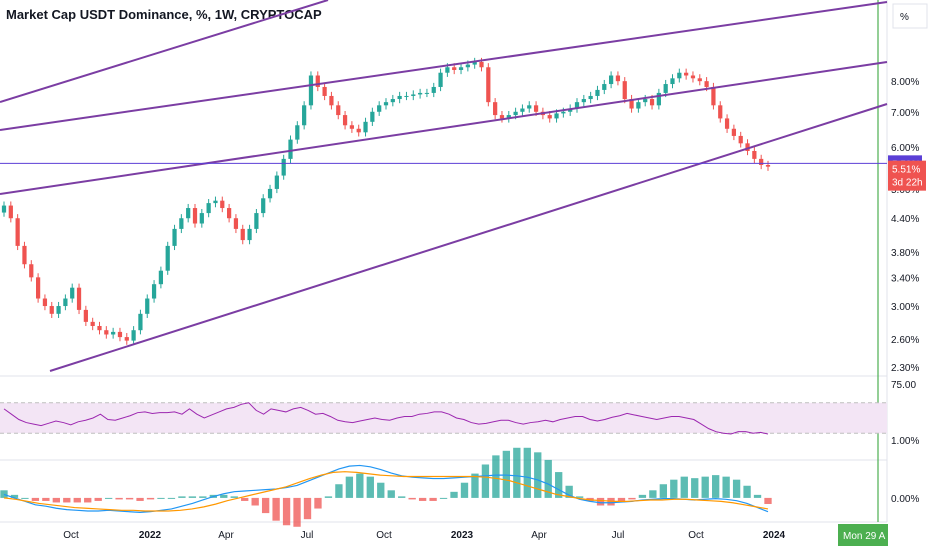 Image resolution: width=932 pixels, height=550 pixels. Describe the element at coordinates (905, 340) in the screenshot. I see `price-tick-label: 2.60%` at that location.